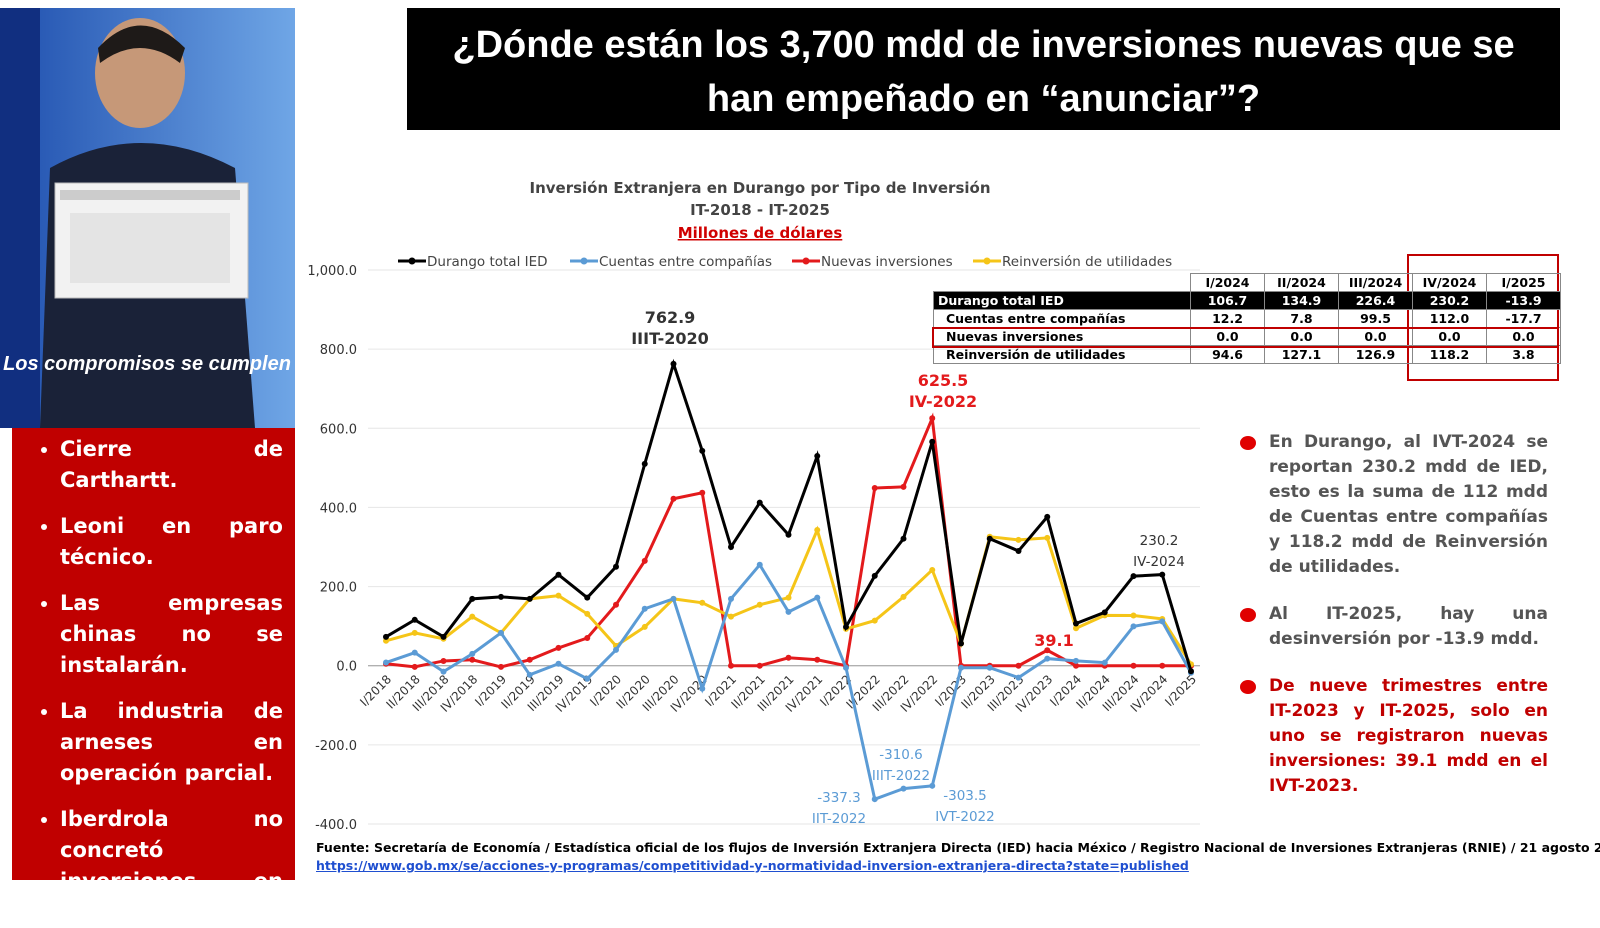  I want to click on row-label: Cuentas entre compañías, so click(1062, 318).